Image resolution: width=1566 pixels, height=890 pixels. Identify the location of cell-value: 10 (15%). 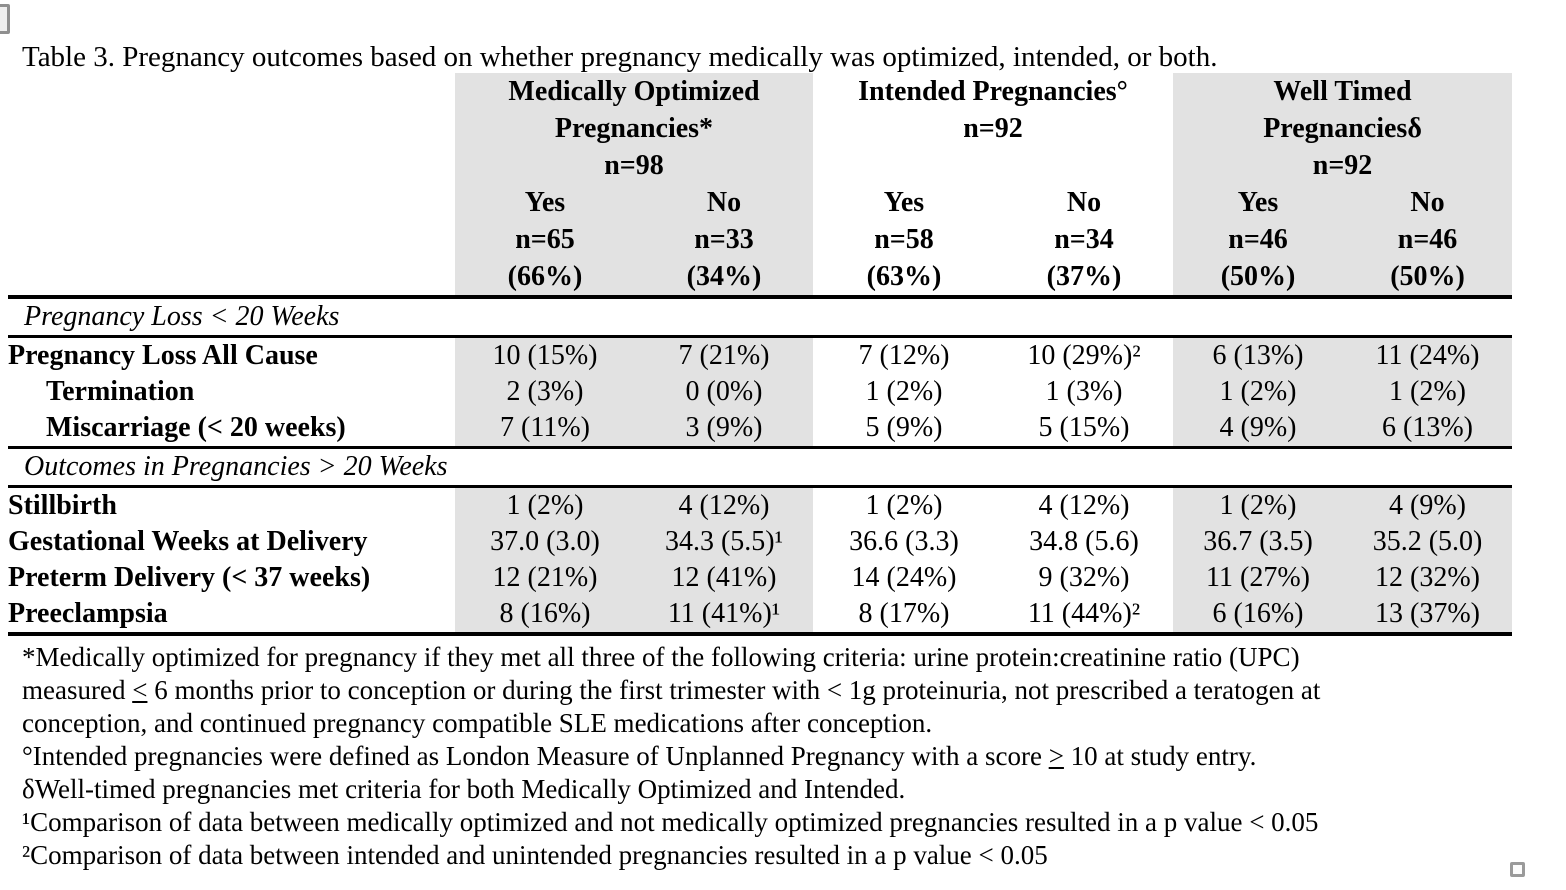
(545, 355).